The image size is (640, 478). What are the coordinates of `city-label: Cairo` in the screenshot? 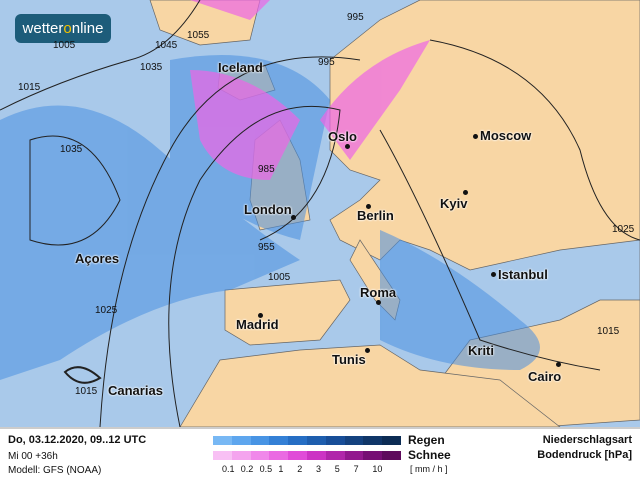 It's located at (545, 376).